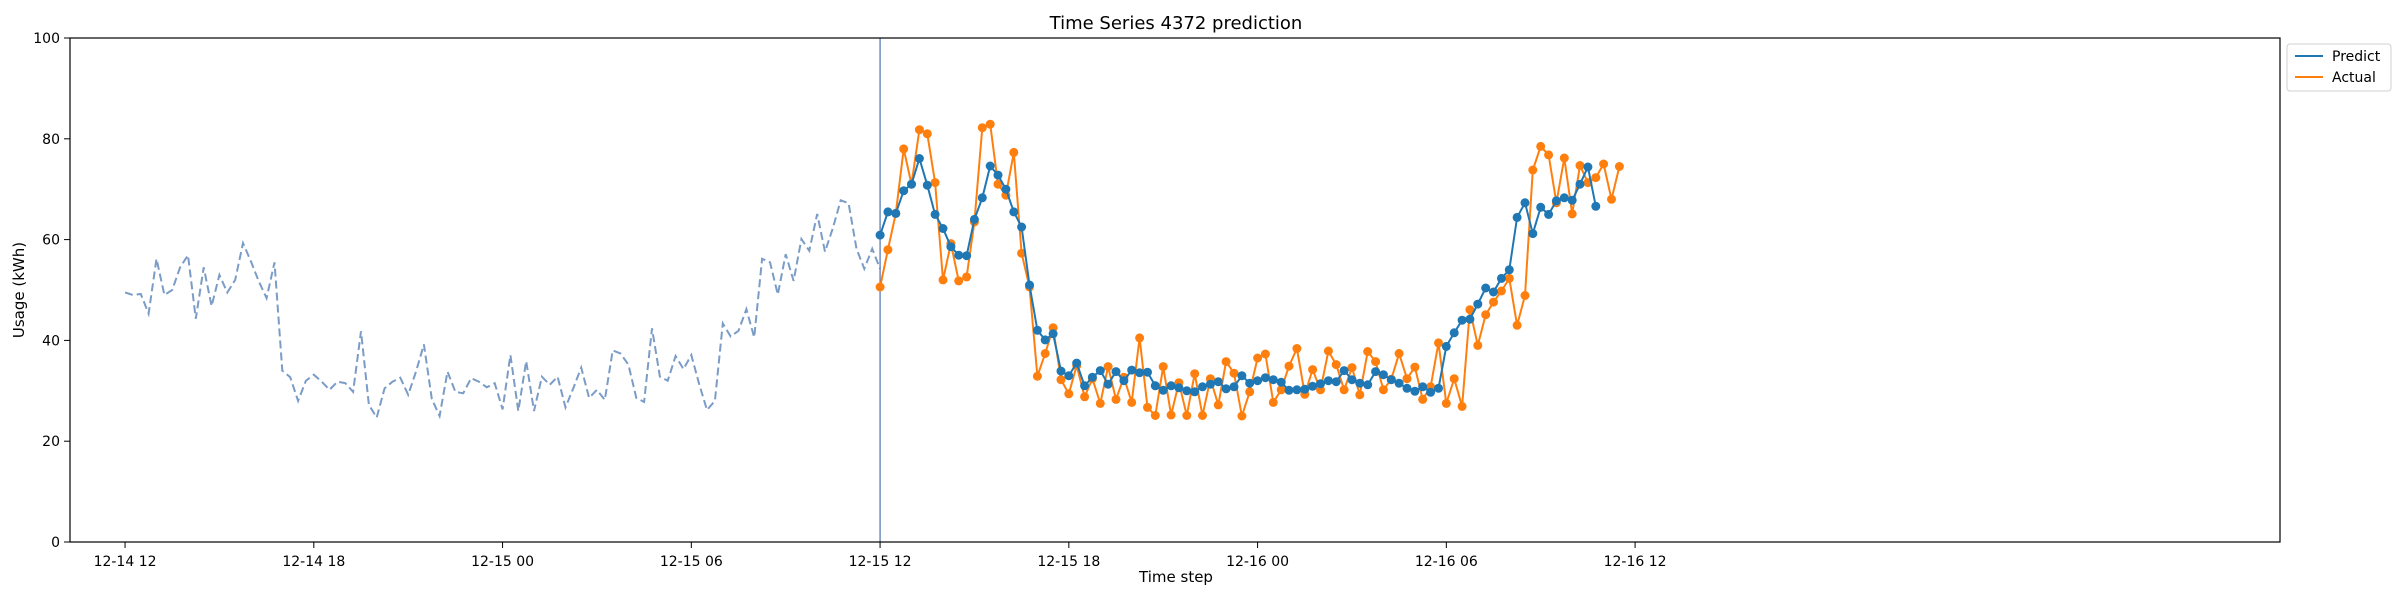 The height and width of the screenshot is (600, 2400). What do you see at coordinates (46, 39) in the screenshot?
I see `y-tick-label: 100` at bounding box center [46, 39].